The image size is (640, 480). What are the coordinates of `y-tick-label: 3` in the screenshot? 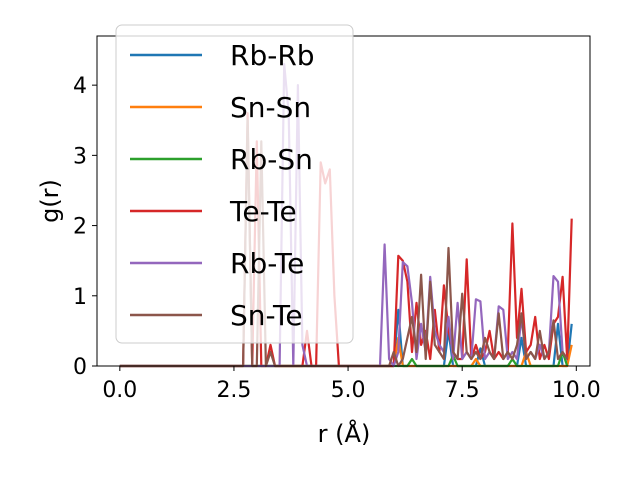 It's located at (80, 156).